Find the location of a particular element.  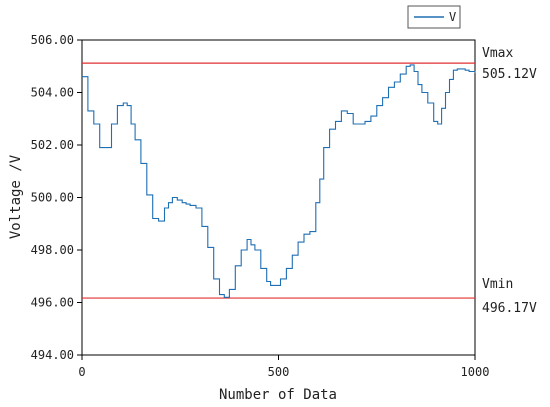

x-tick-label: 1000 is located at coordinates (475, 372).